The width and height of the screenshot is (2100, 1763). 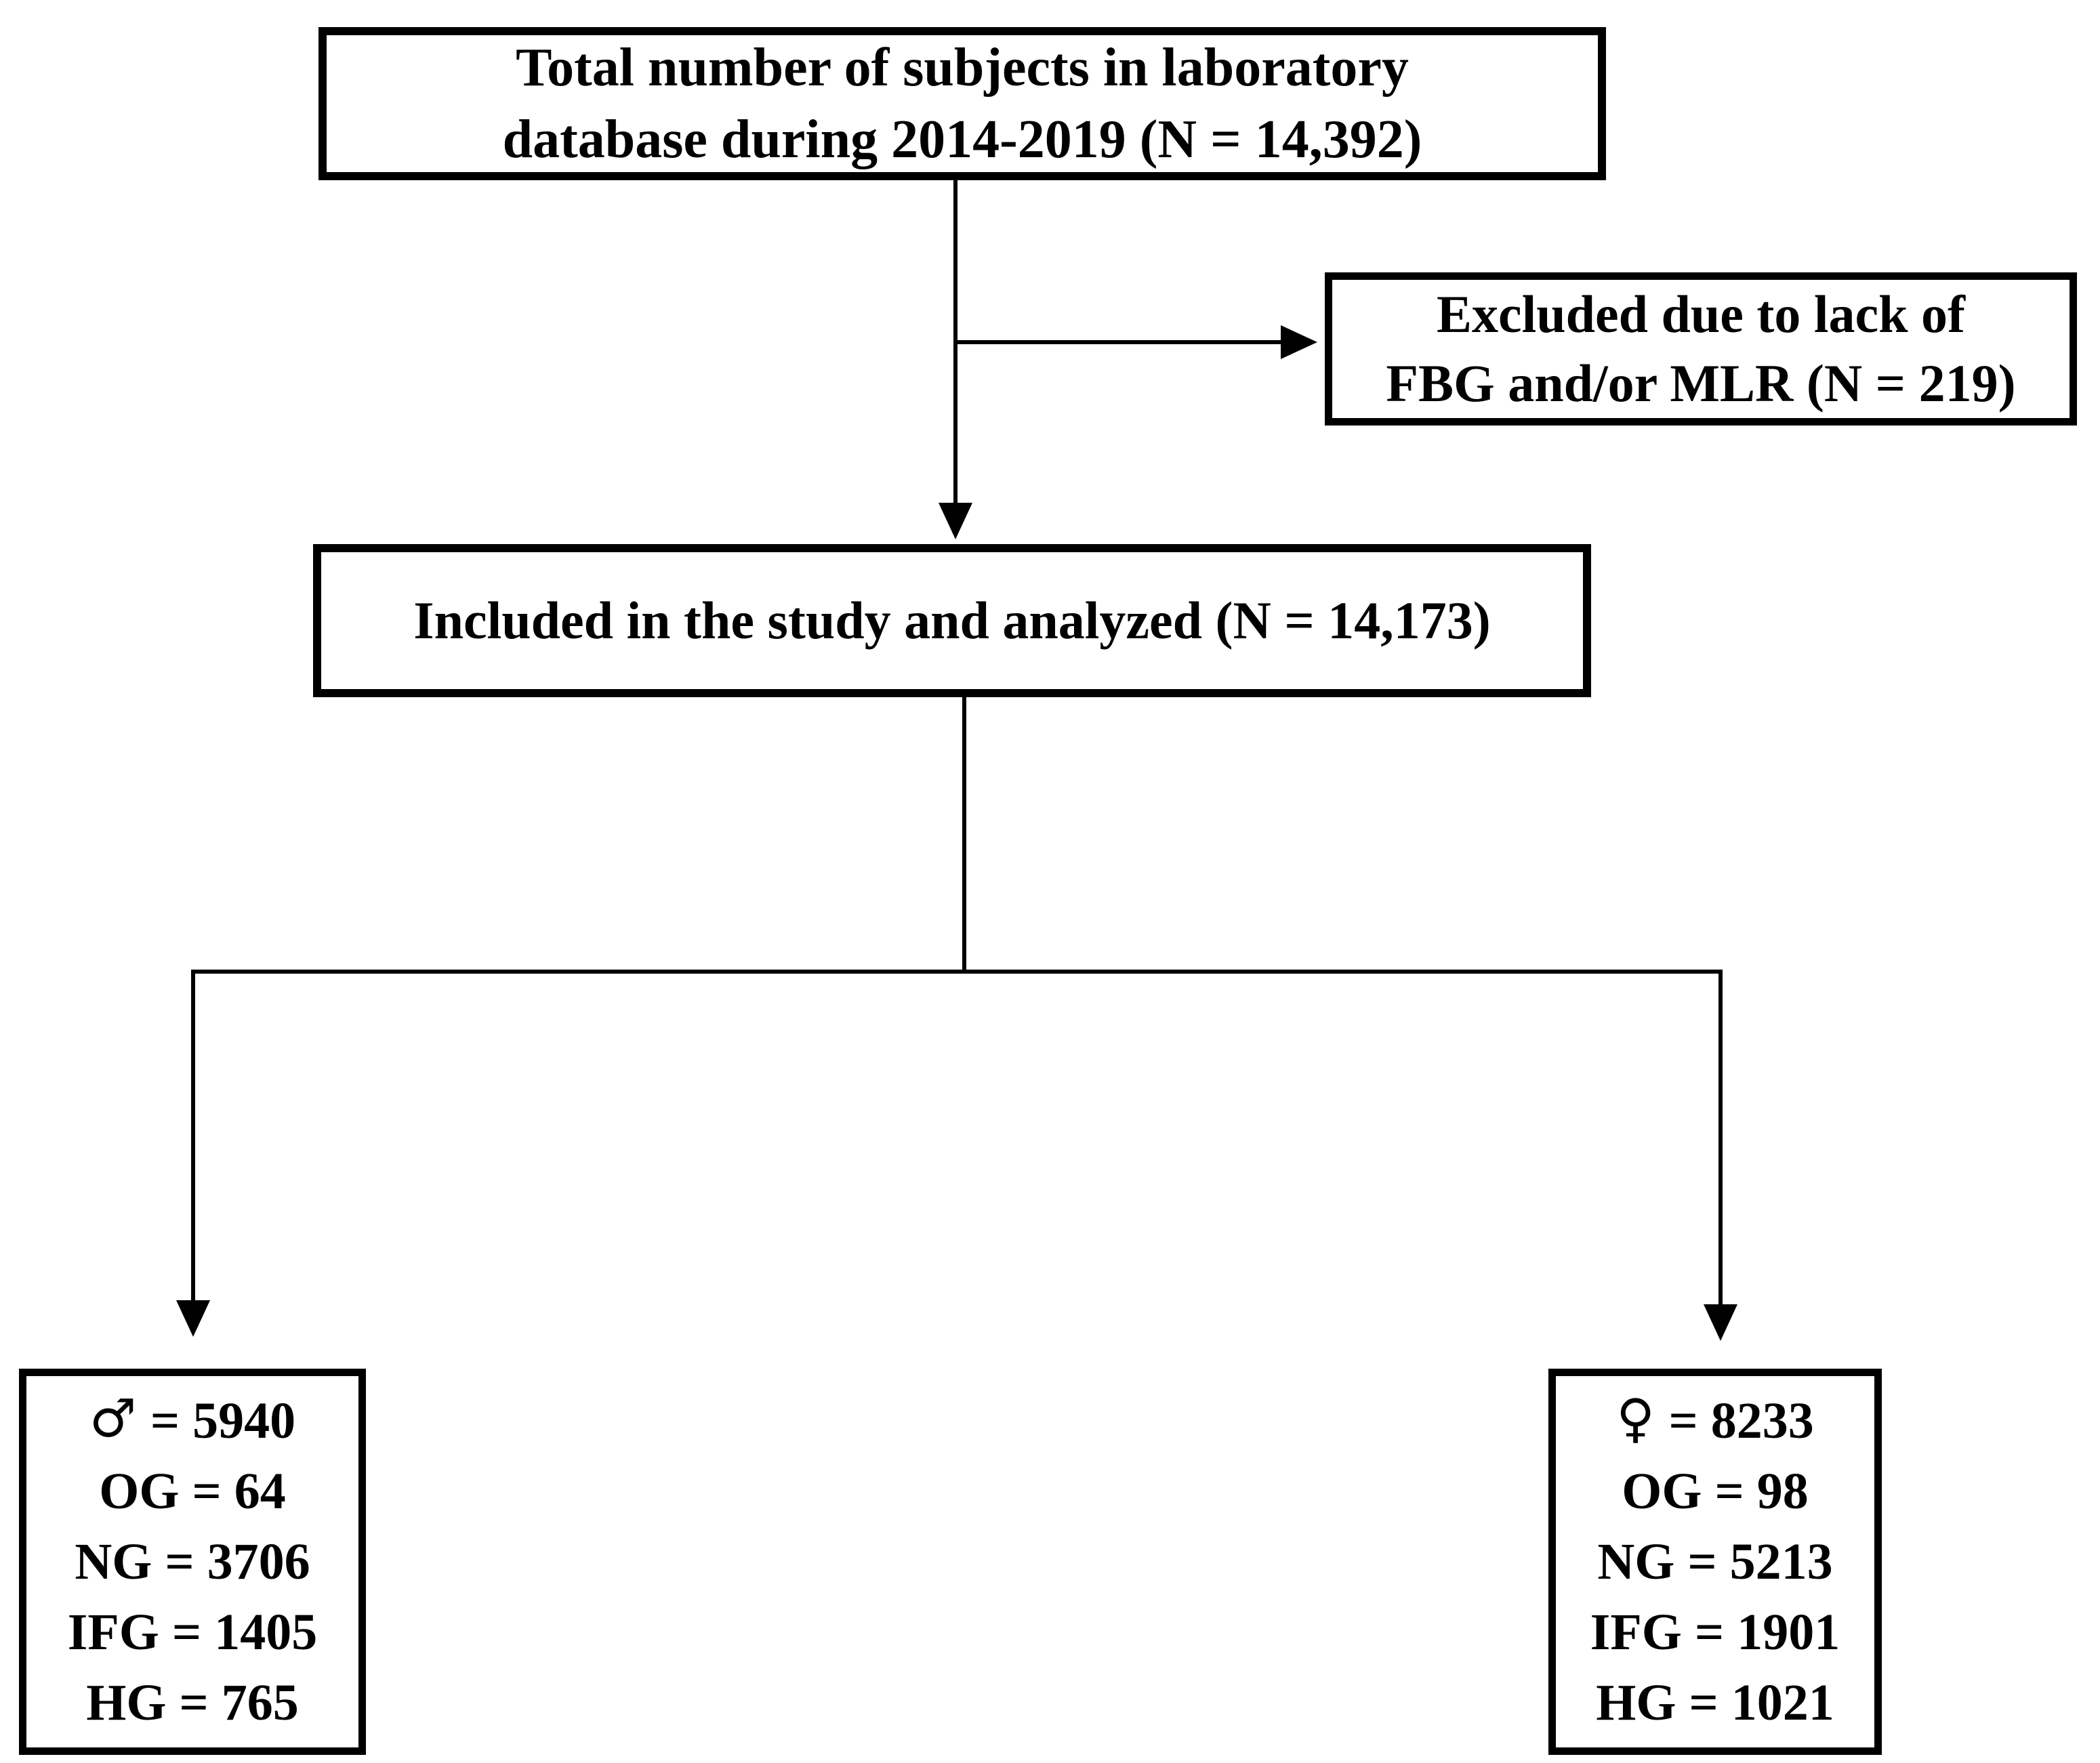 What do you see at coordinates (1720, 1138) in the screenshot?
I see `connector-drop-female` at bounding box center [1720, 1138].